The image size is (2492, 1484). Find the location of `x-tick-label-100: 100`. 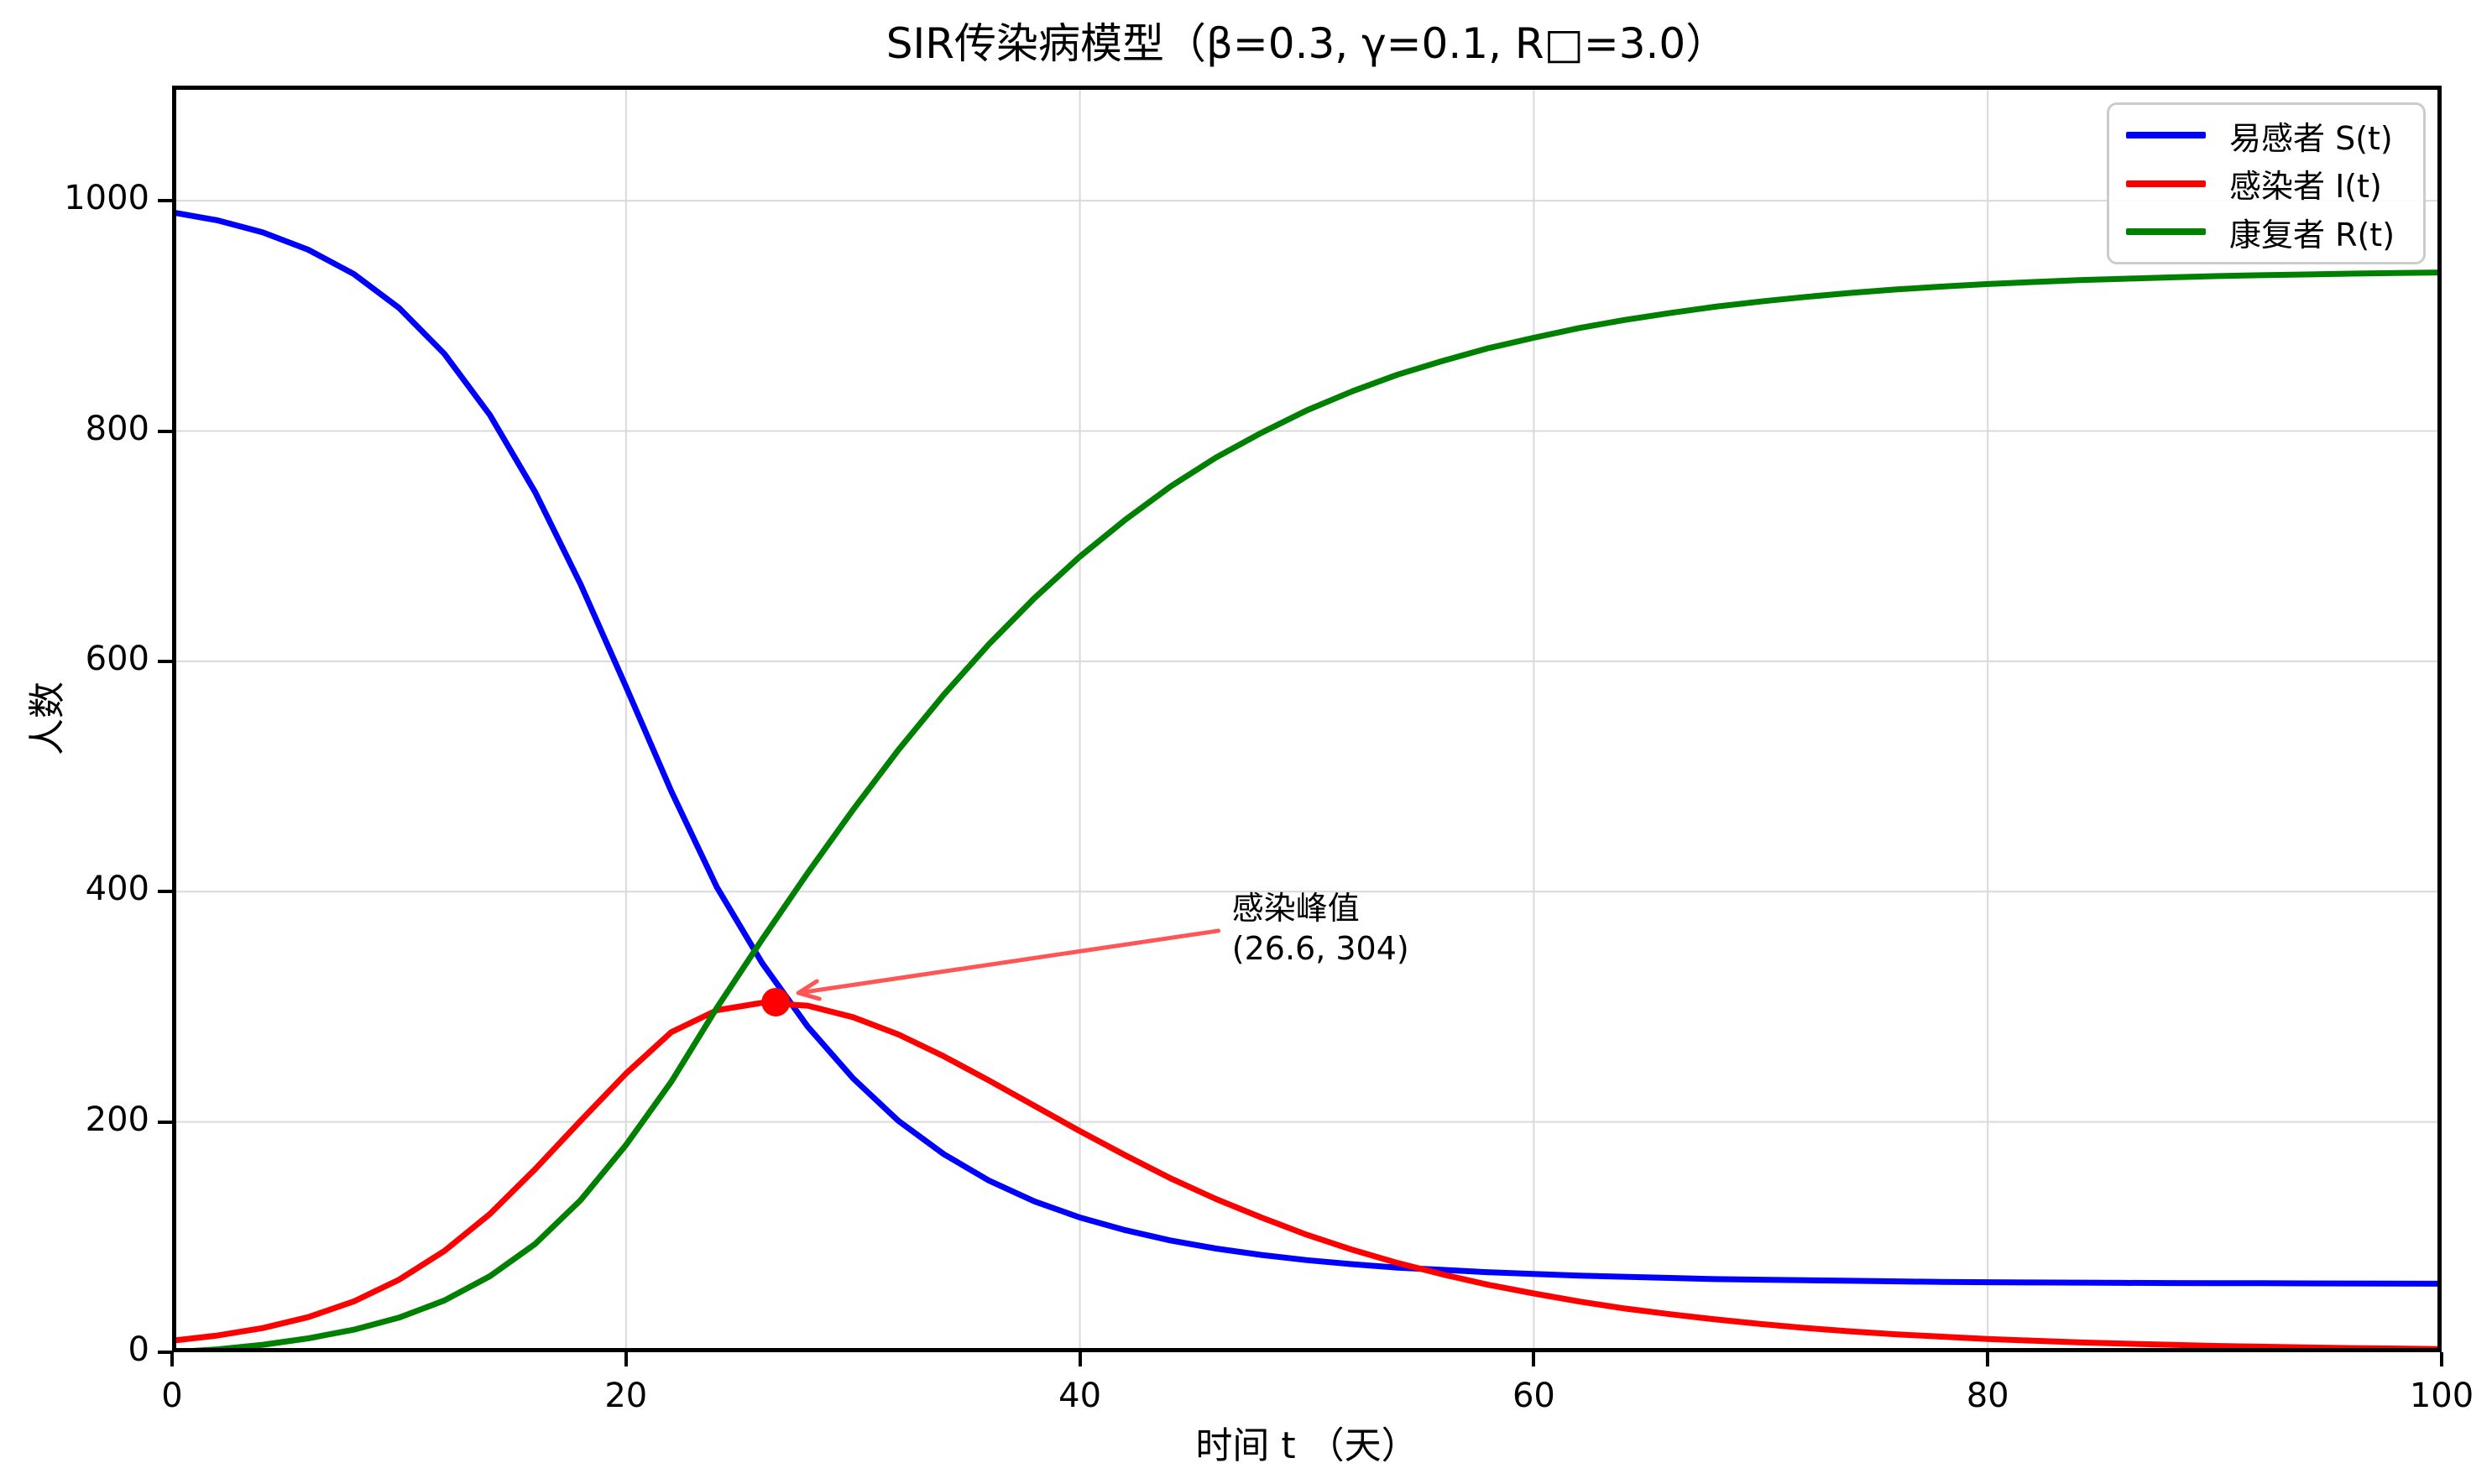

x-tick-label-100: 100 is located at coordinates (2441, 1396).